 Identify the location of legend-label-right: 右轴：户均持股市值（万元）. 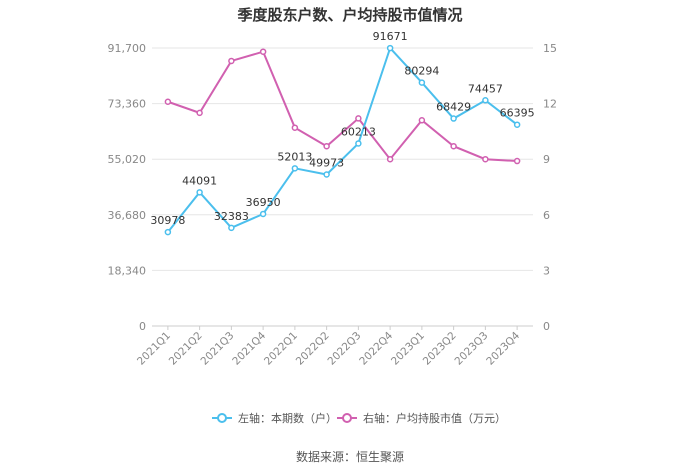
(434, 418).